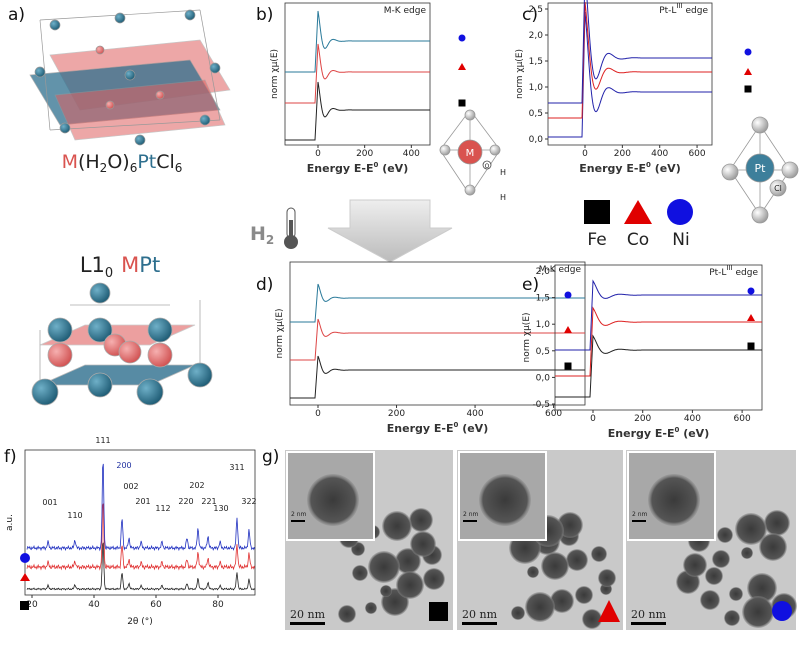 This screenshot has width=800, height=645. I want to click on formula-part: 2, so click(104, 168).